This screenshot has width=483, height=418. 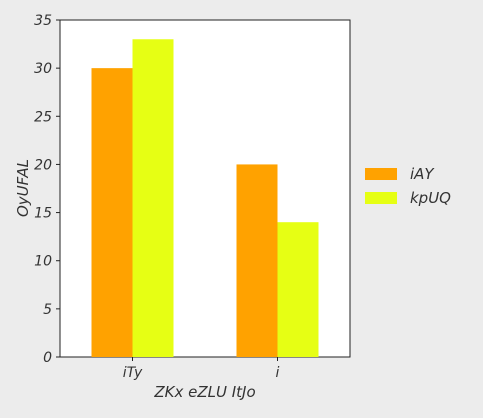 I want to click on bar-kpUQ-i, so click(x=298, y=289).